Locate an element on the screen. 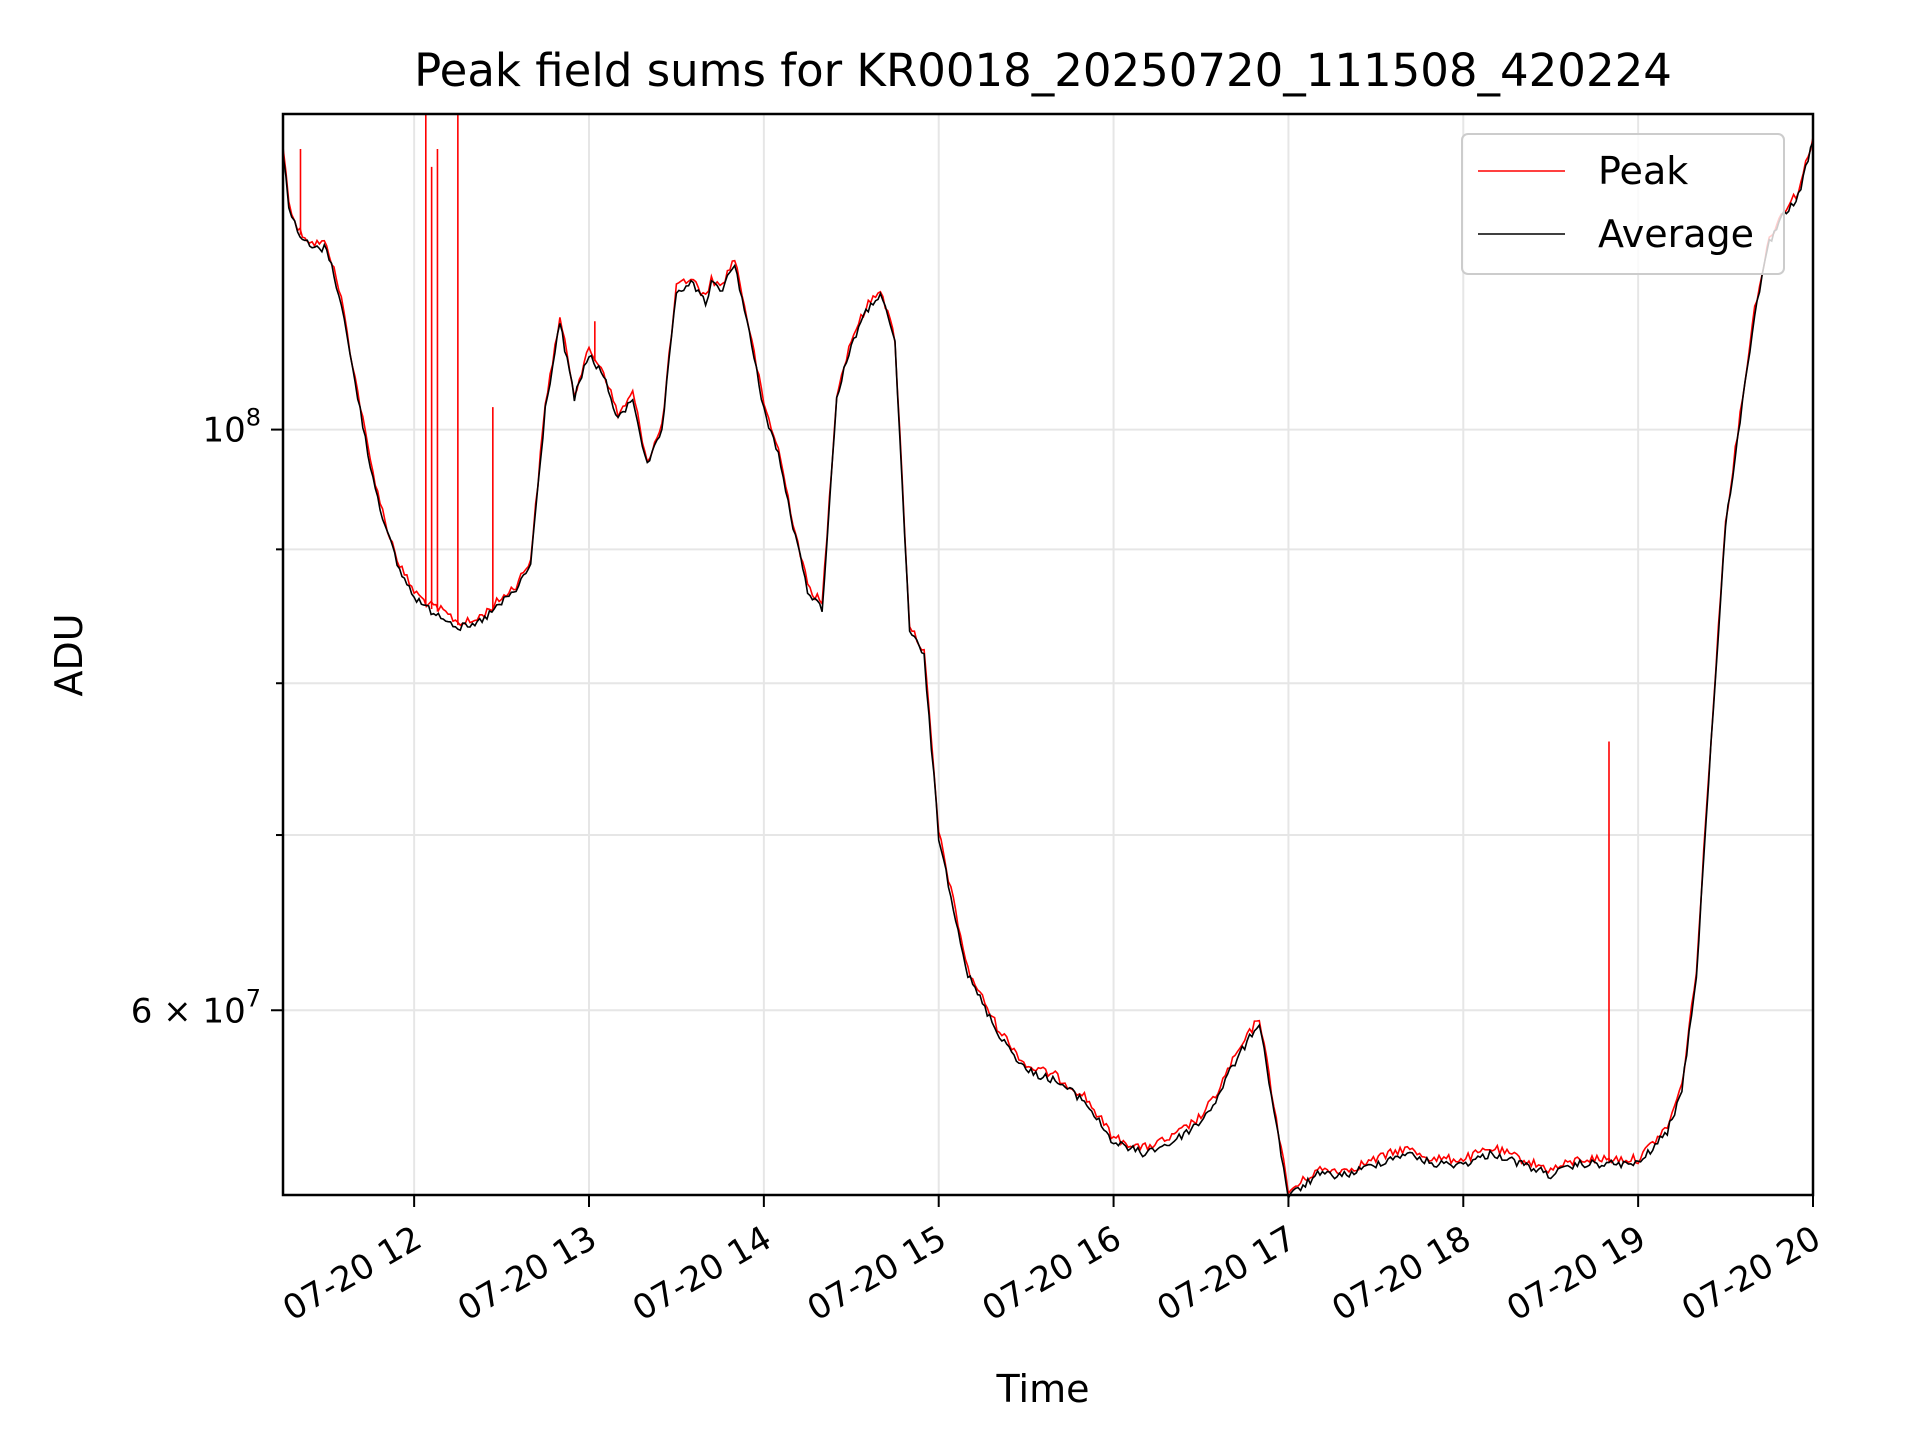 This screenshot has width=1920, height=1440. y-tick-label: 108 is located at coordinates (231, 427).